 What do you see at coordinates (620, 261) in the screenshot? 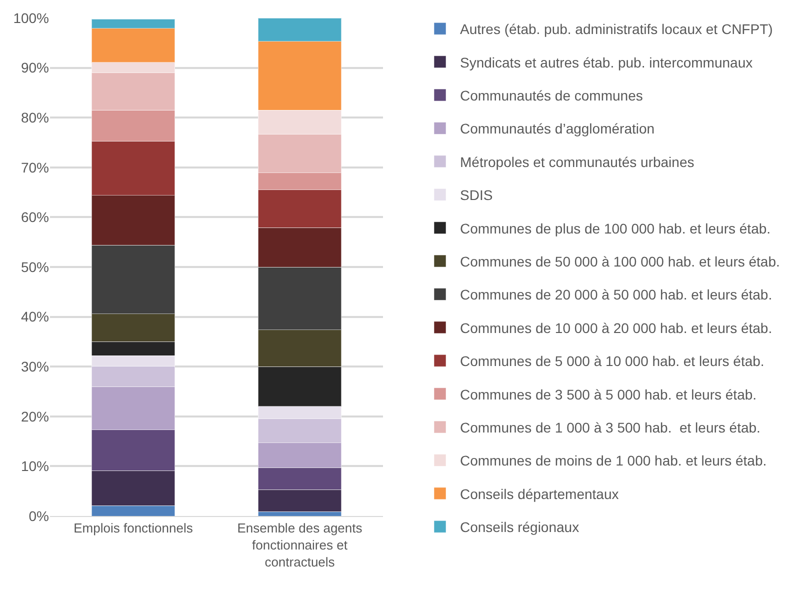
I see `legend-label: Communes de 50 000 à 100 000 hab. et leurs étab.` at bounding box center [620, 261].